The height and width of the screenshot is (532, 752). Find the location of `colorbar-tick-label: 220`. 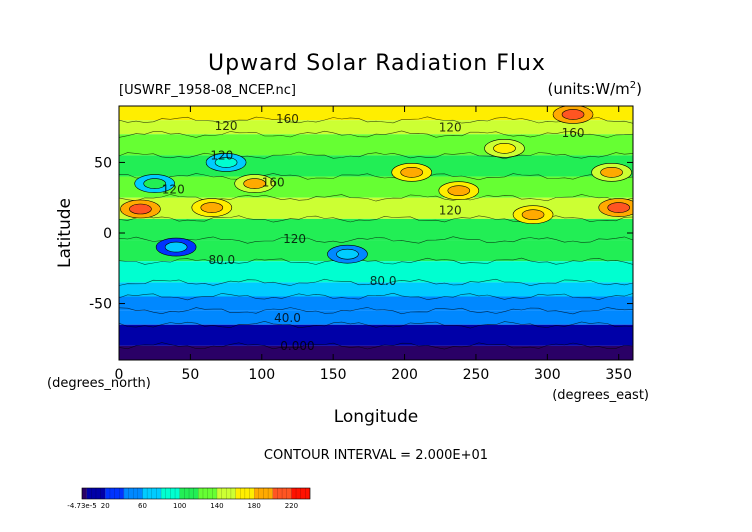

colorbar-tick-label: 220 is located at coordinates (291, 506).